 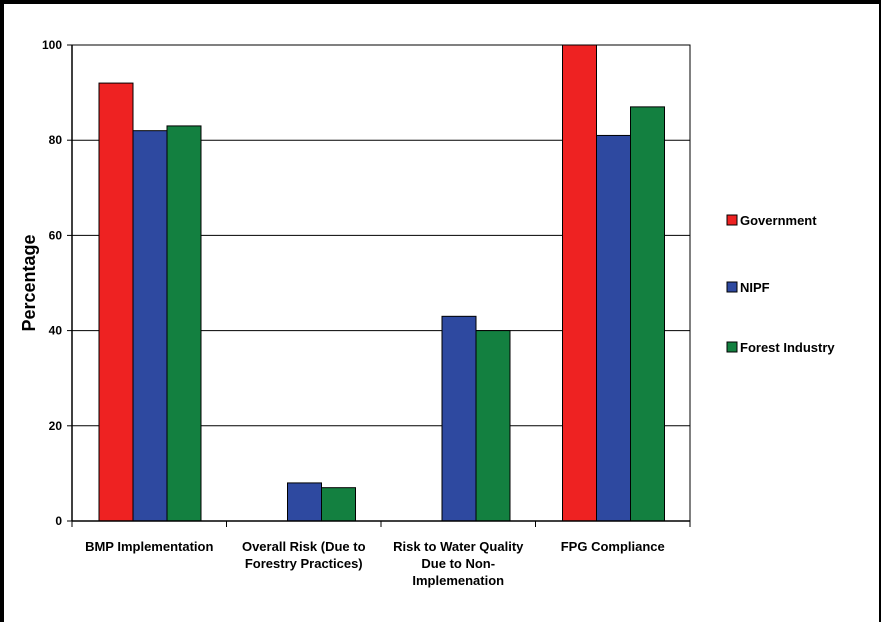 I want to click on y-tick-label: 40, so click(x=56, y=331).